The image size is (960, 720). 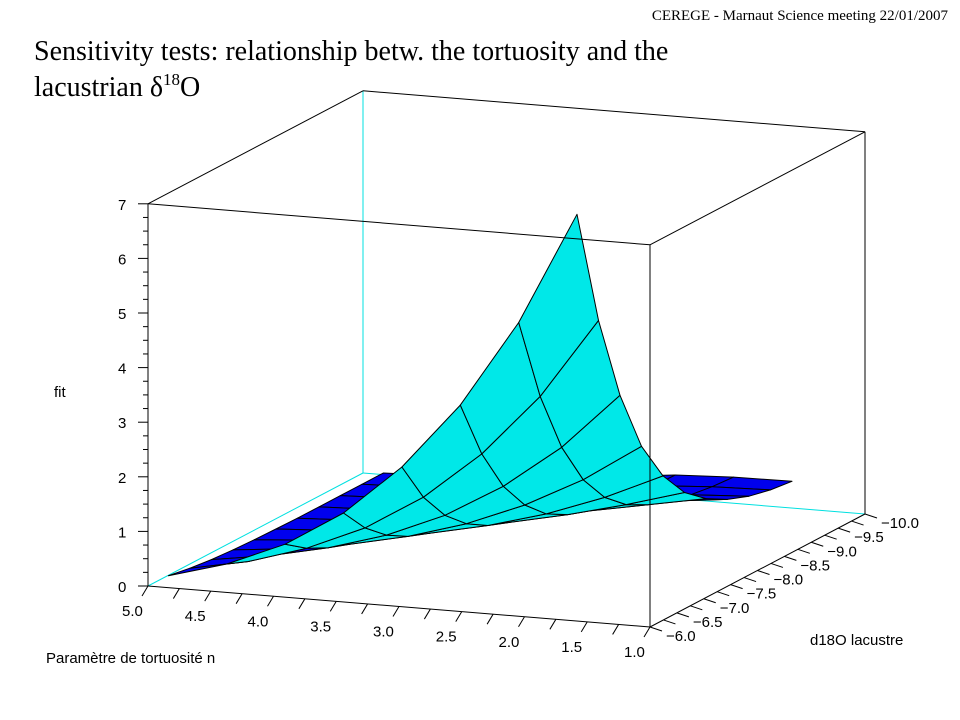 What do you see at coordinates (399, 224) in the screenshot?
I see `box-edge-top-front` at bounding box center [399, 224].